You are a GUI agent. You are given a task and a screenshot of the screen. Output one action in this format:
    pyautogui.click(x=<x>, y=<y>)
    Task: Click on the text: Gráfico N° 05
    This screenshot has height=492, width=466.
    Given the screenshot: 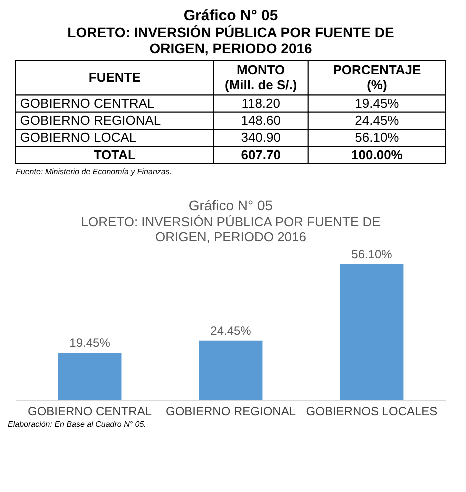 What is the action you would take?
    pyautogui.click(x=231, y=16)
    